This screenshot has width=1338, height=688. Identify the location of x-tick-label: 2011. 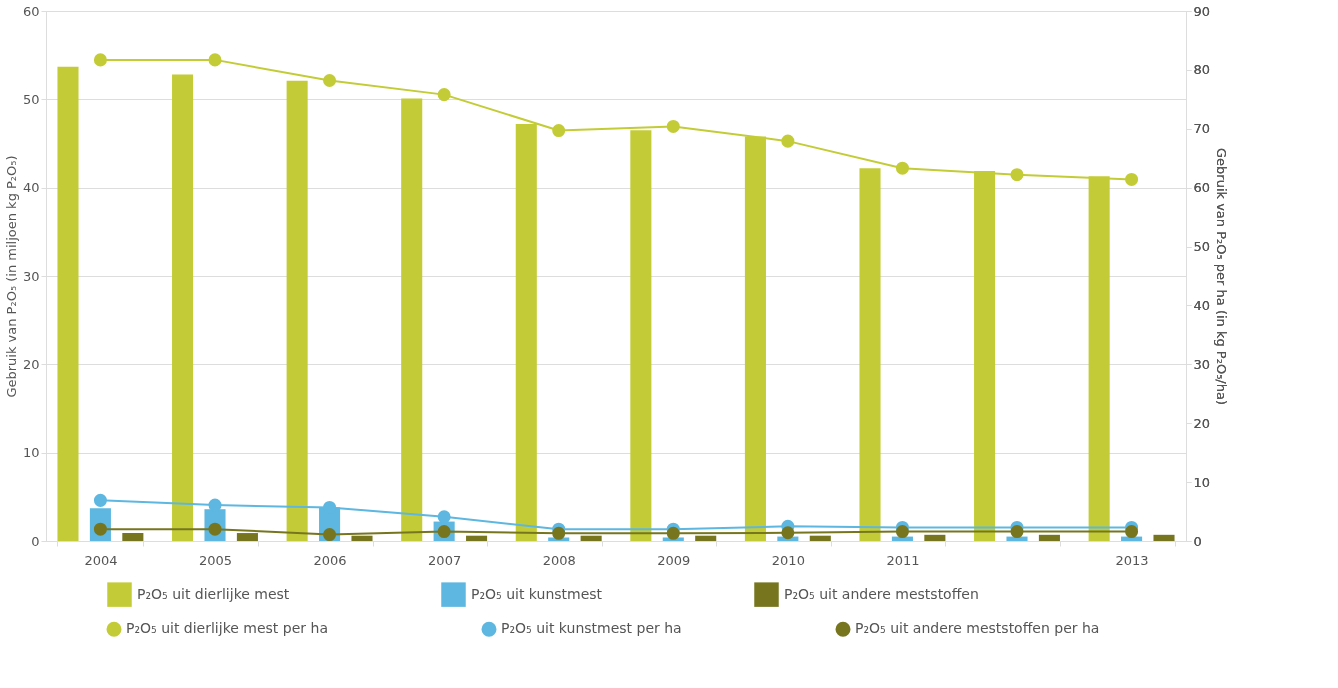
(903, 560).